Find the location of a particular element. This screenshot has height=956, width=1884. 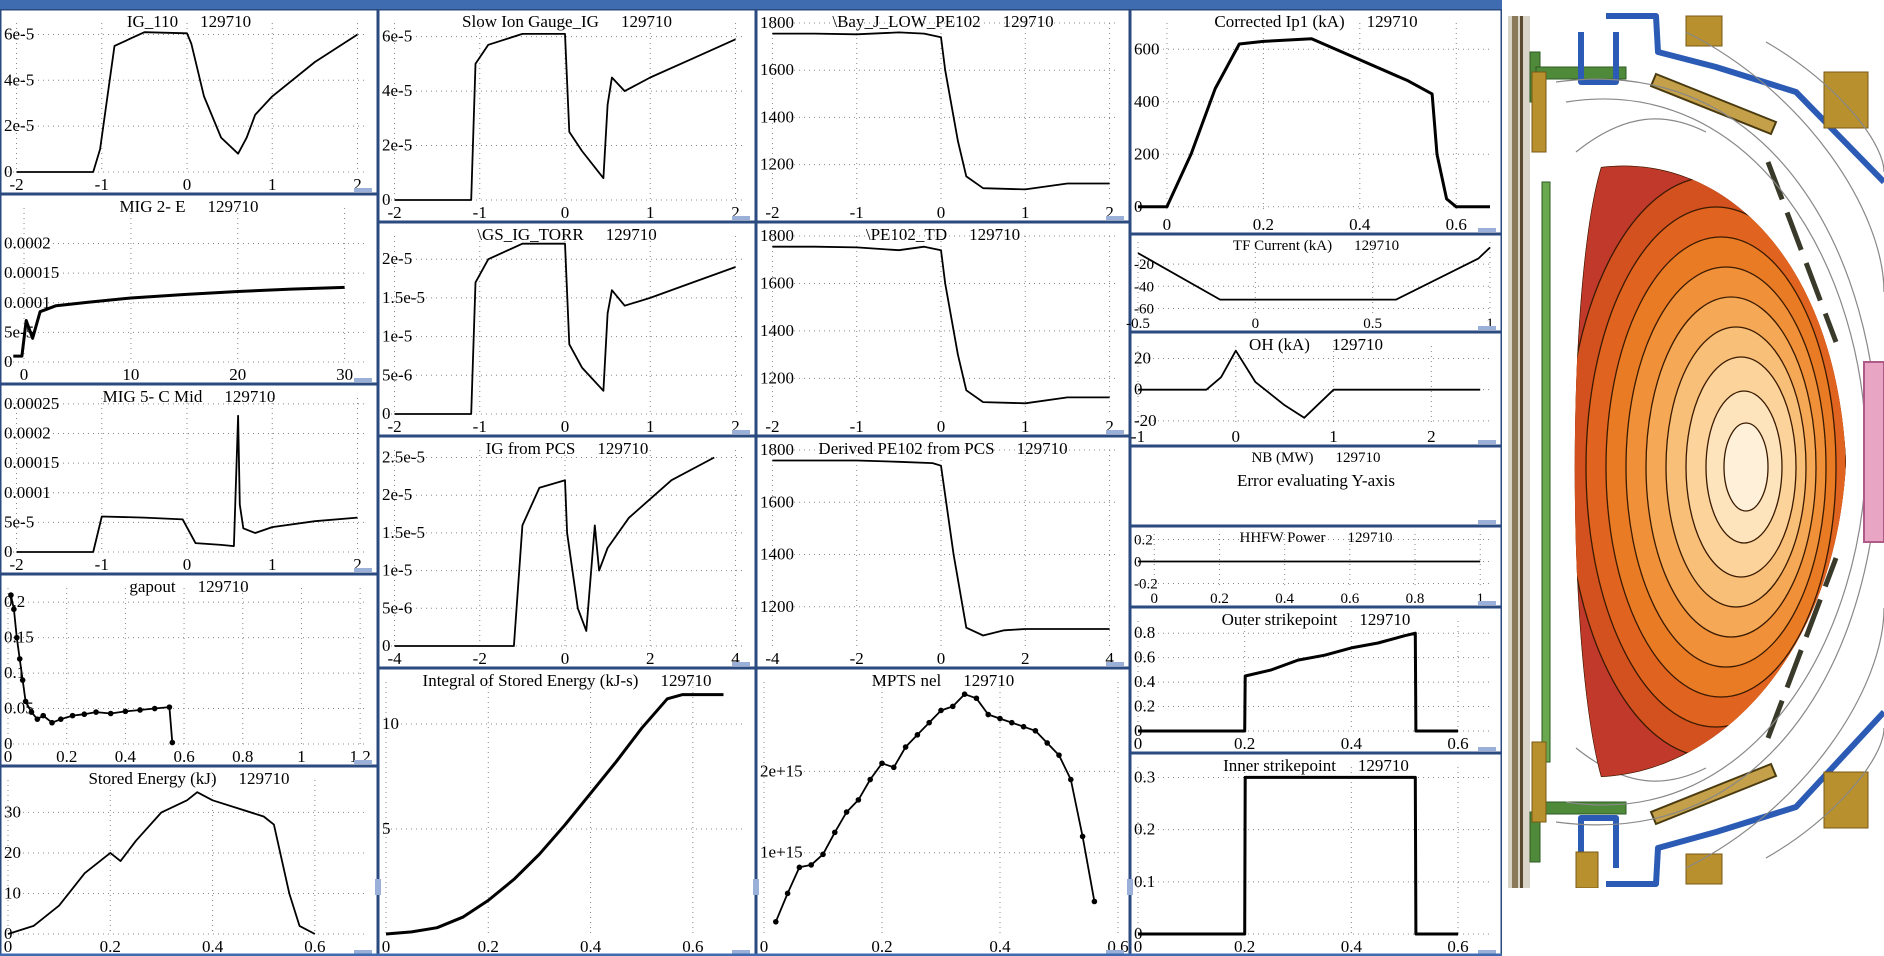

chart-title: MIG 2- E 129710 is located at coordinates (188, 206).